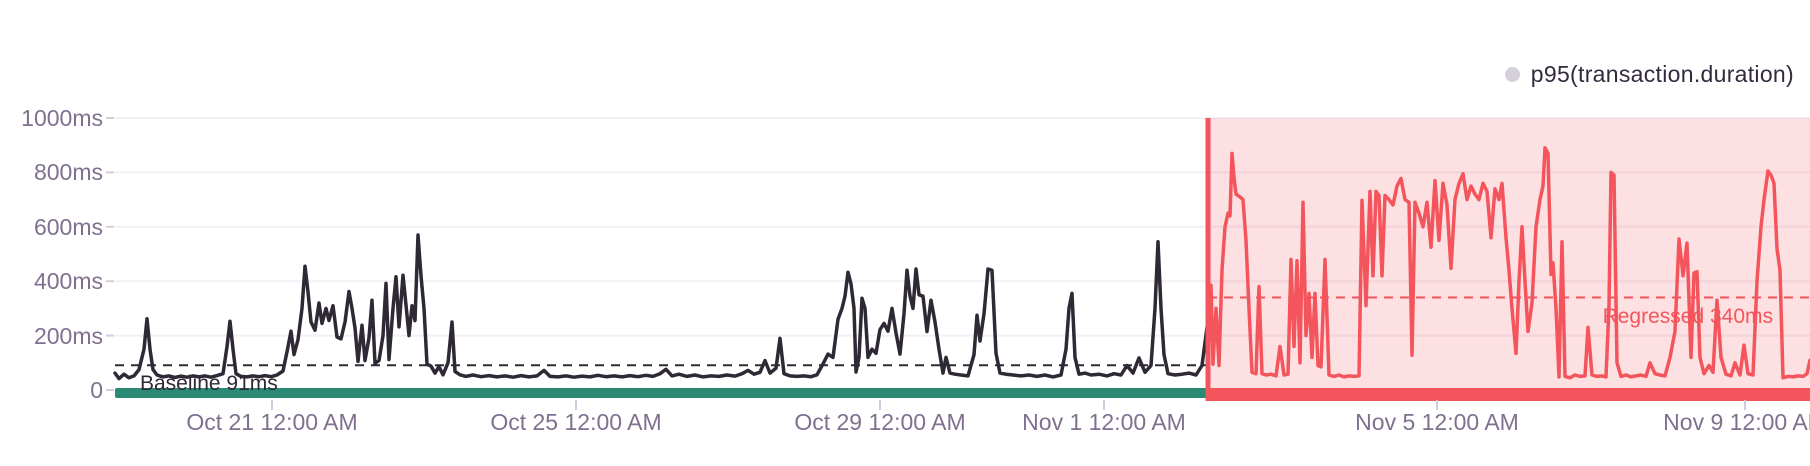  I want to click on y-axis-tick-label: 800ms, so click(68, 172).